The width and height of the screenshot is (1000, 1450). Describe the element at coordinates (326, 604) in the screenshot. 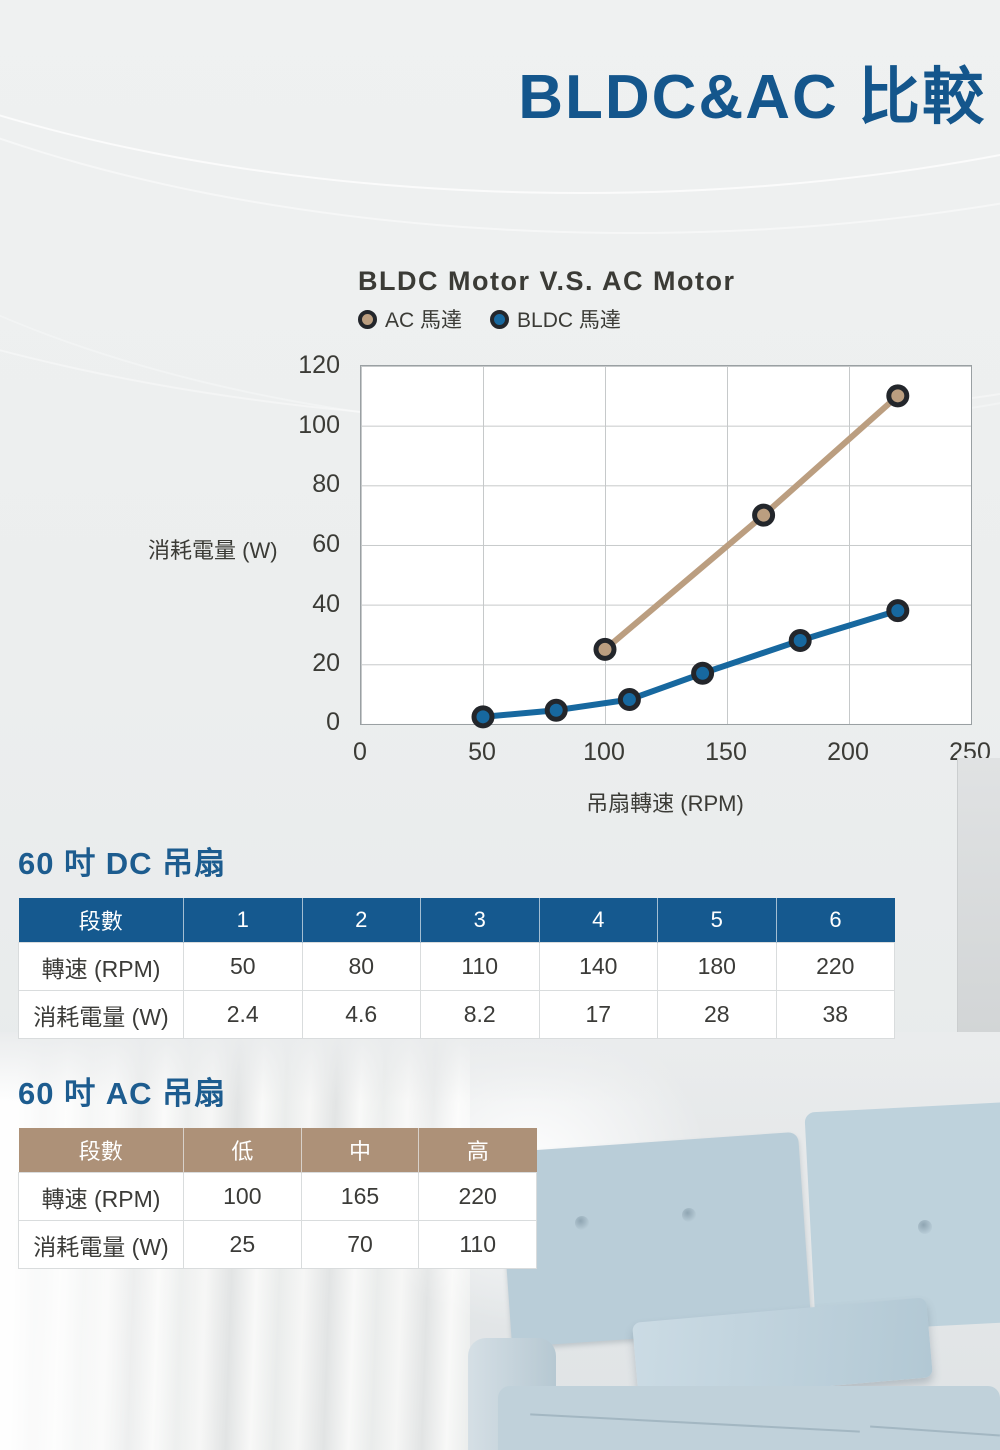

I see `y-tick-40: 40` at that location.